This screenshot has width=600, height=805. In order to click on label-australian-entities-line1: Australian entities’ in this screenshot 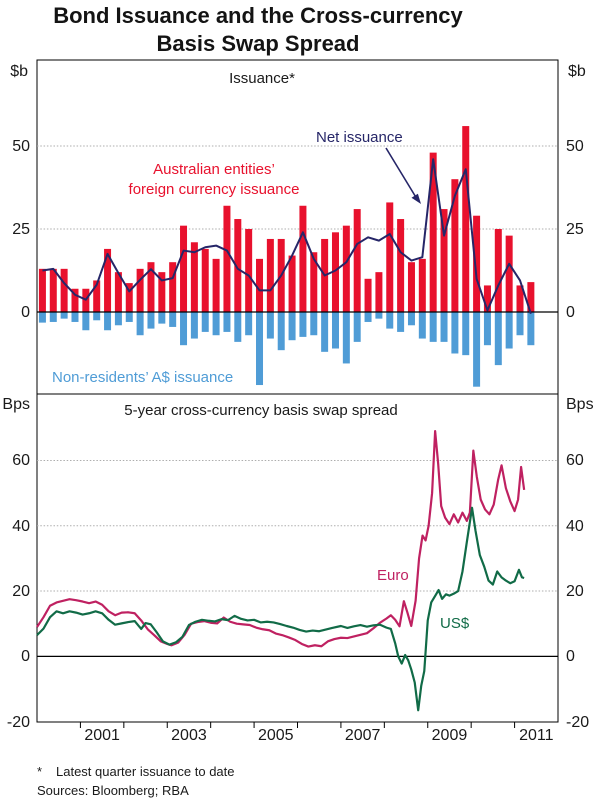, I will do `click(214, 169)`.